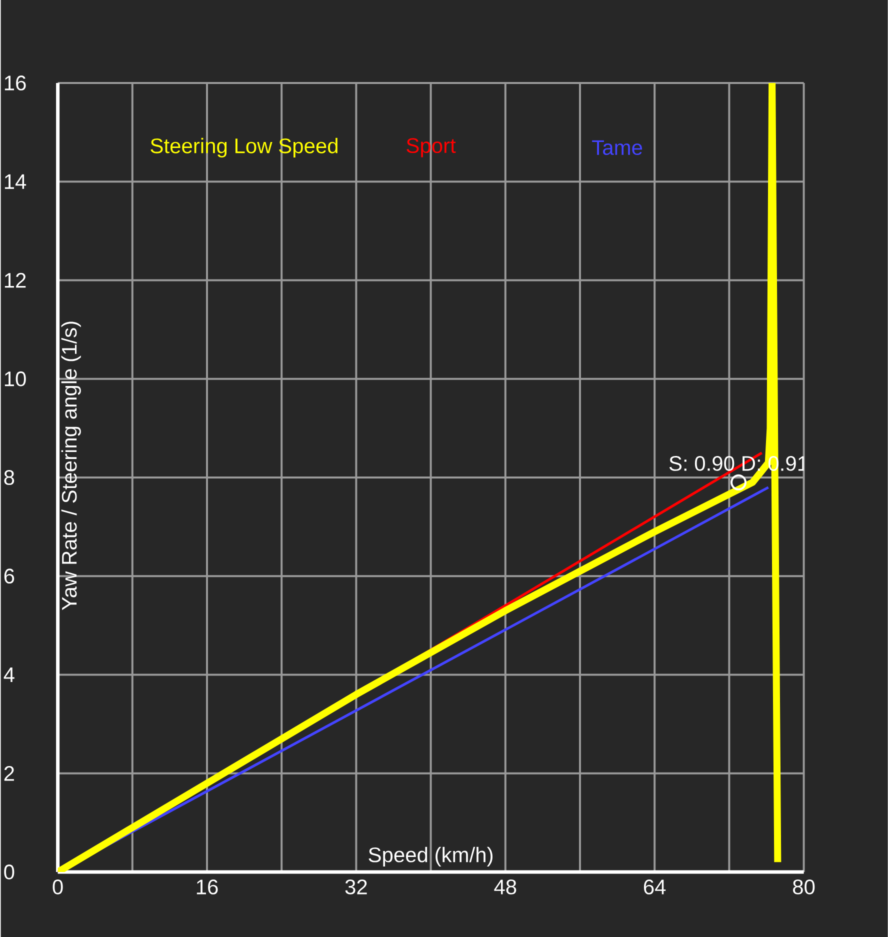 Image resolution: width=888 pixels, height=937 pixels. What do you see at coordinates (431, 148) in the screenshot?
I see `text: Sport` at bounding box center [431, 148].